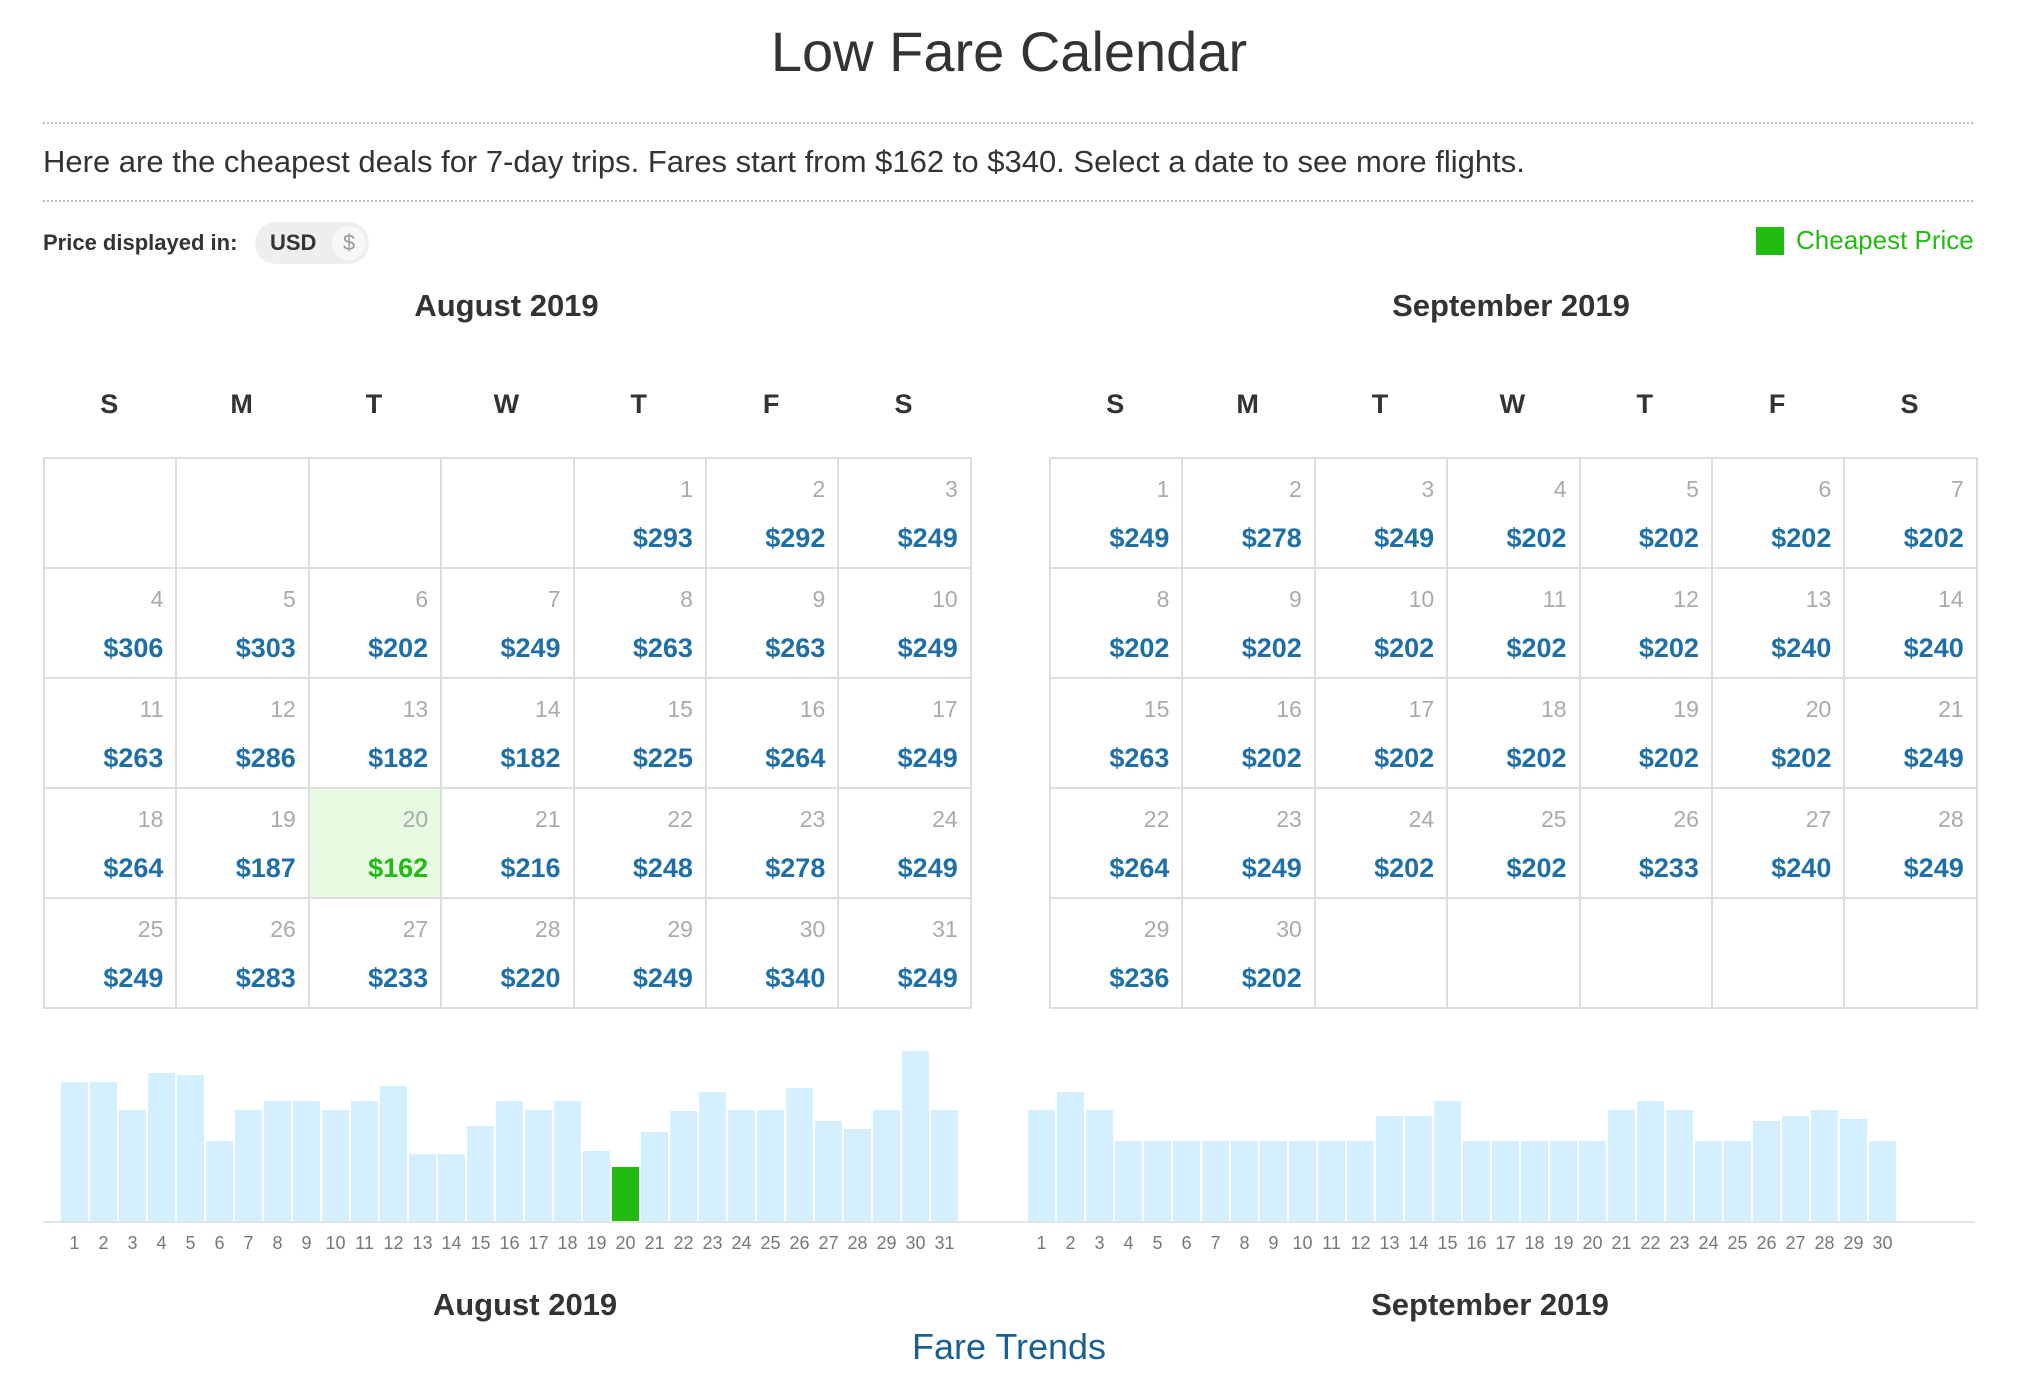 The height and width of the screenshot is (1388, 2018). What do you see at coordinates (773, 734) in the screenshot?
I see `calendar-day: 16 $264` at bounding box center [773, 734].